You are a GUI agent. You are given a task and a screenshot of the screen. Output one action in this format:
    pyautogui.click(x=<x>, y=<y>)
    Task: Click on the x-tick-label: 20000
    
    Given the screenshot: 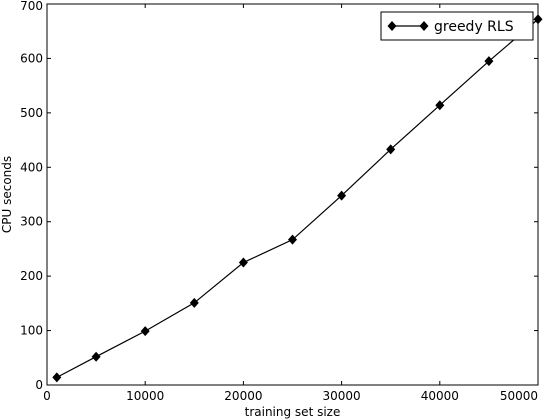 What is the action you would take?
    pyautogui.click(x=243, y=396)
    